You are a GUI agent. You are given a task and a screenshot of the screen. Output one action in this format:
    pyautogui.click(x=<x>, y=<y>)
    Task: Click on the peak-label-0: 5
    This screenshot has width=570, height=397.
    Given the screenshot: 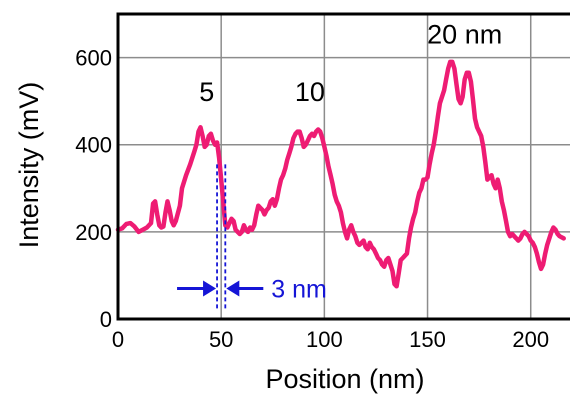 What is the action you would take?
    pyautogui.click(x=206, y=92)
    